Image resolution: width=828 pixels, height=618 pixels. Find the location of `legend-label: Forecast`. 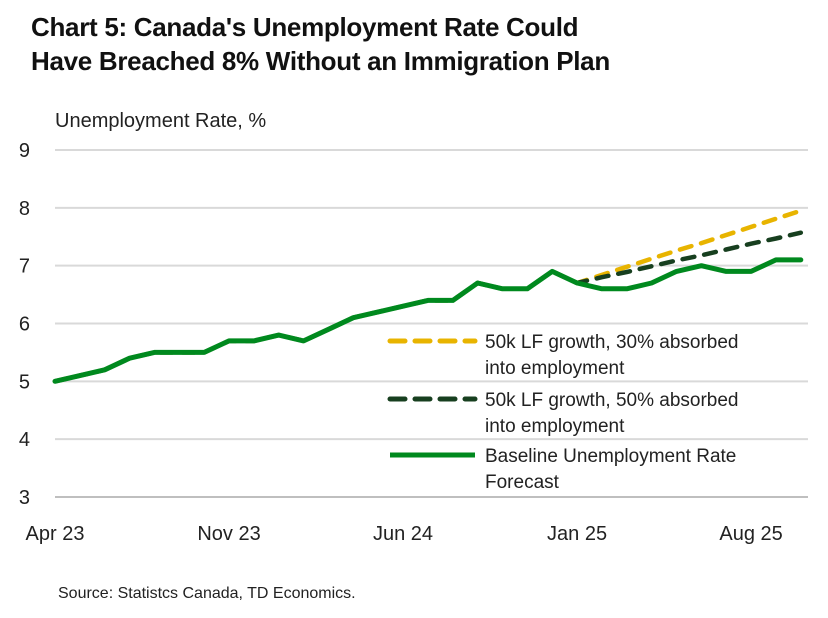

legend-label: Forecast is located at coordinates (522, 482).